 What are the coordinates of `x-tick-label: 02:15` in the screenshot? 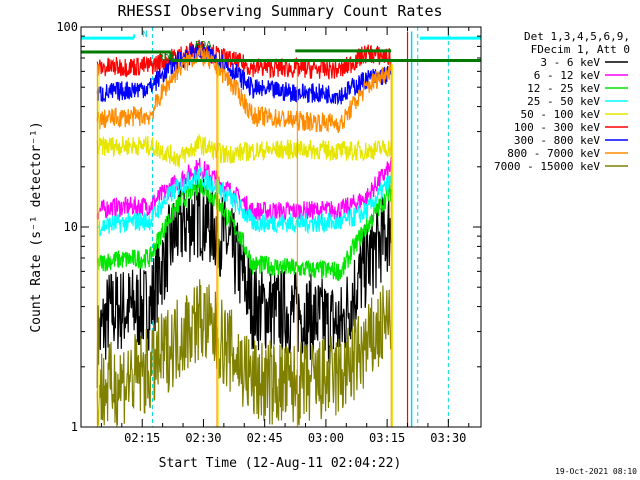 It's located at (142, 438).